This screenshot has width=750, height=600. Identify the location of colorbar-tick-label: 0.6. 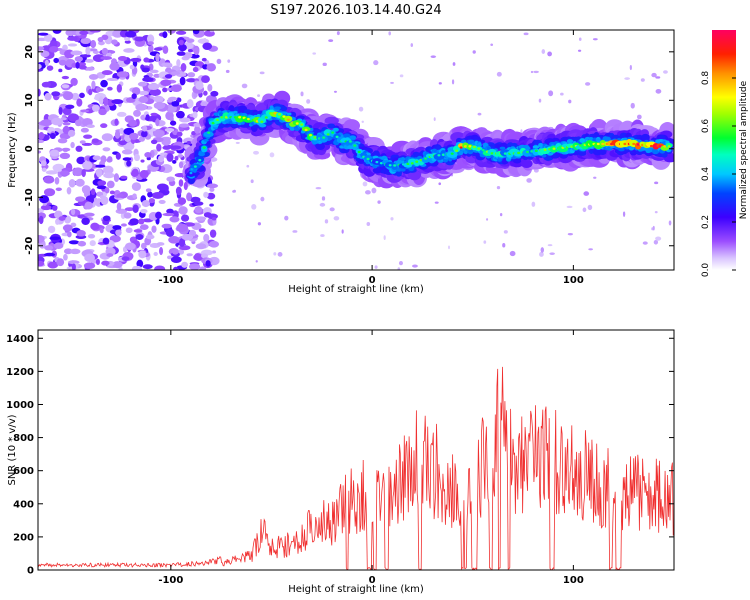
(706, 126).